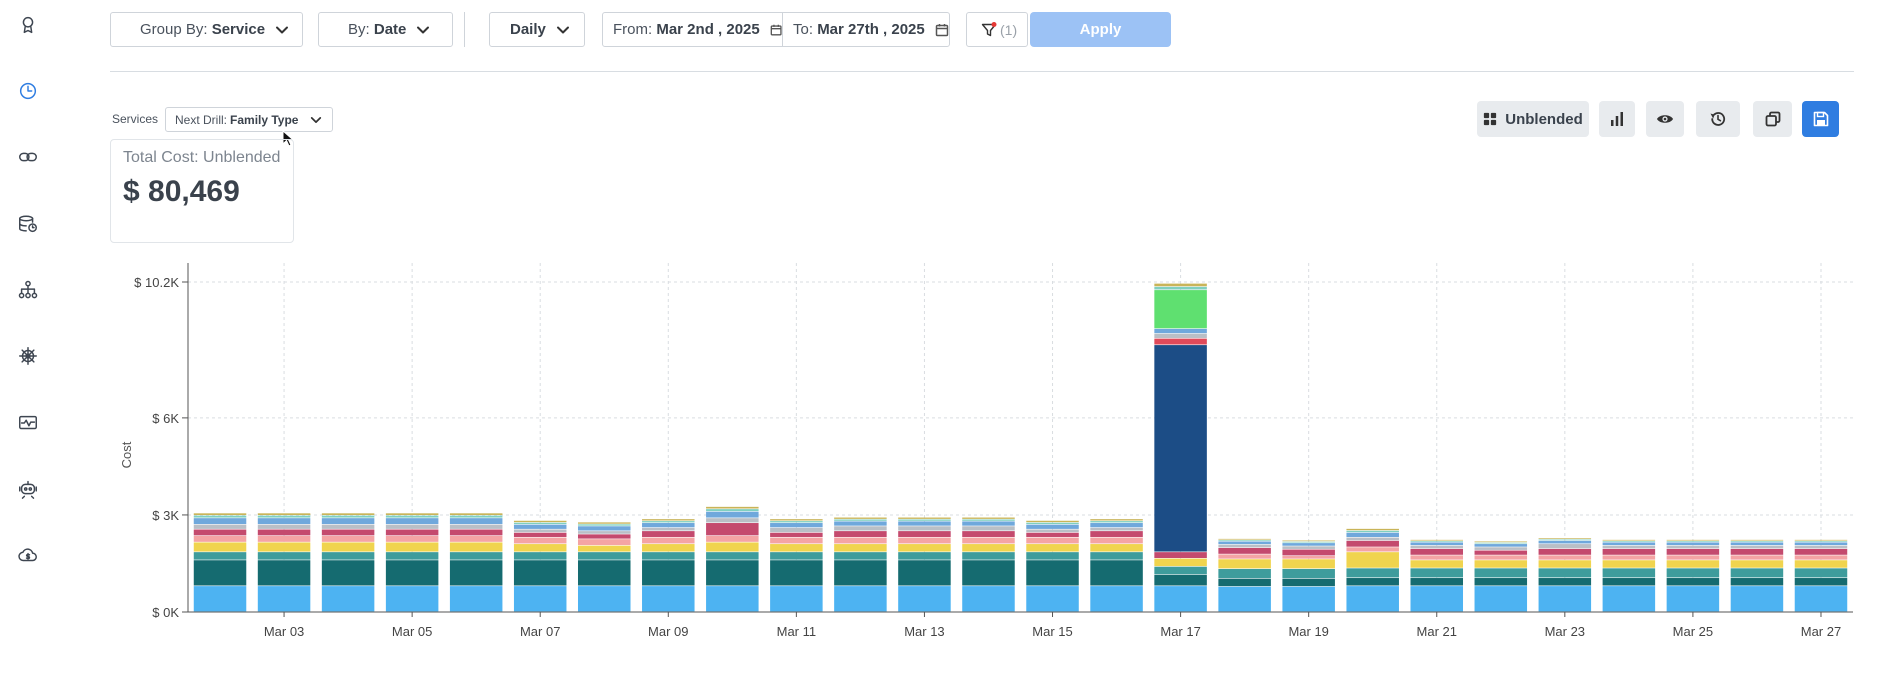 The height and width of the screenshot is (678, 1884). I want to click on group-by-dropdown: Group By: Service, so click(206, 29).